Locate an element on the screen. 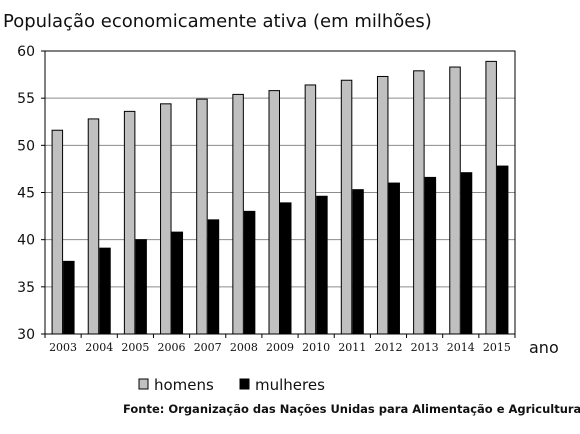  x-tick-label: 2004 is located at coordinates (99, 347).